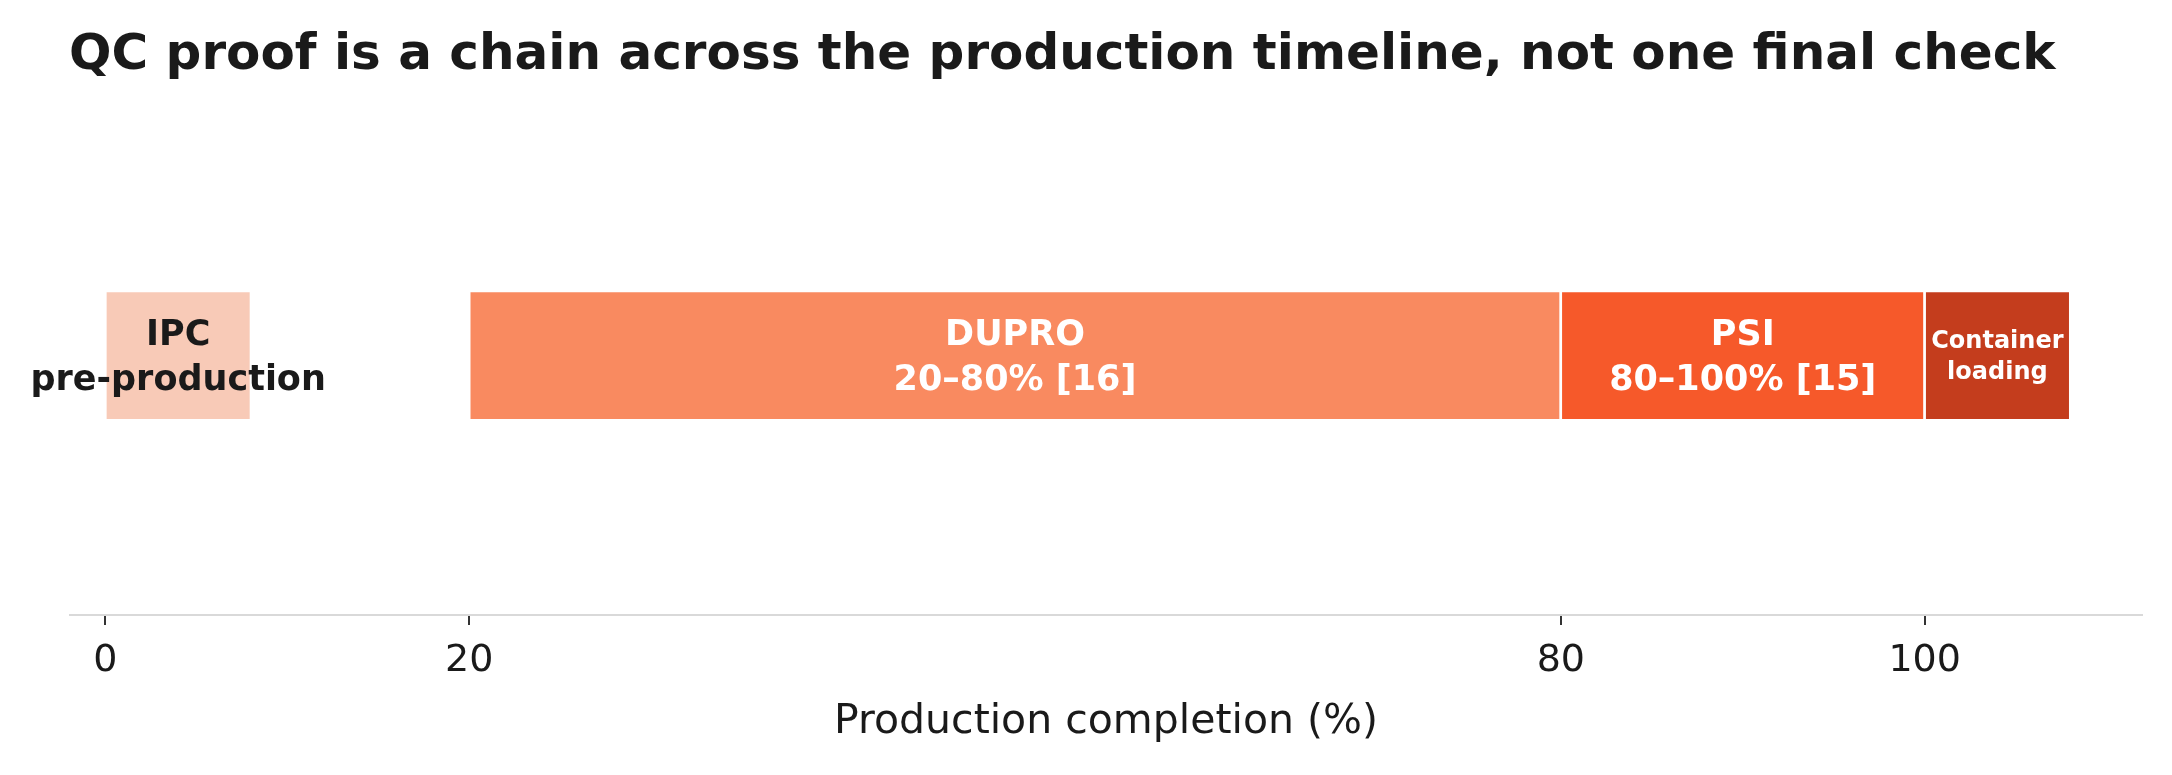 The width and height of the screenshot is (2172, 775). I want to click on x-axis-title: Production completion (%), so click(1106, 719).